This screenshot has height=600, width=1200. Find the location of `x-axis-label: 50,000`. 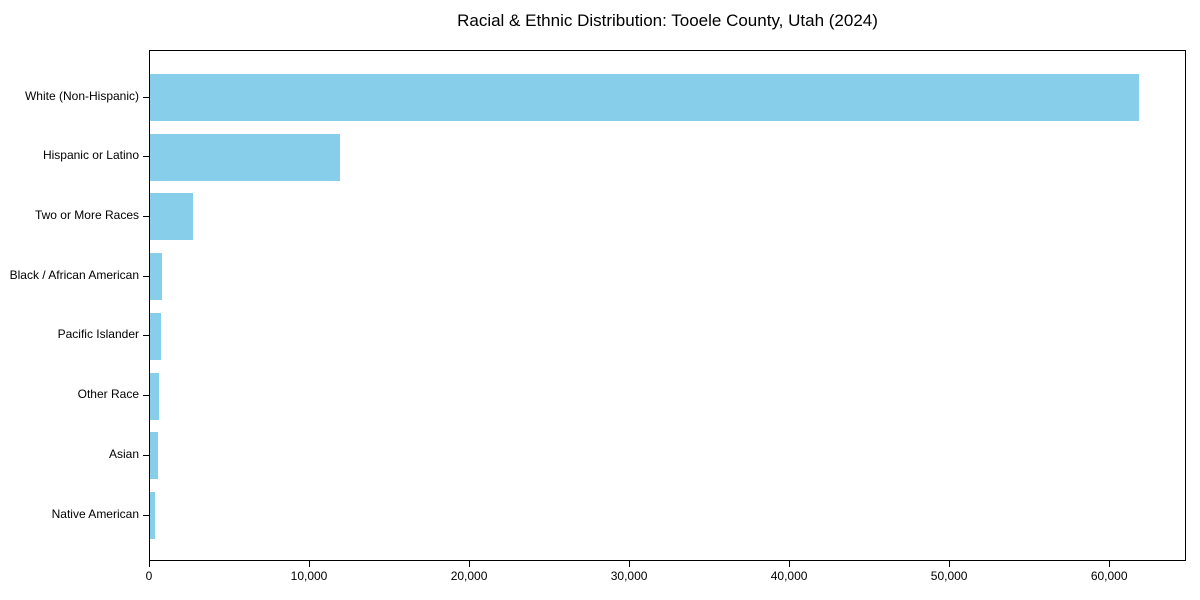

x-axis-label: 50,000 is located at coordinates (949, 576).